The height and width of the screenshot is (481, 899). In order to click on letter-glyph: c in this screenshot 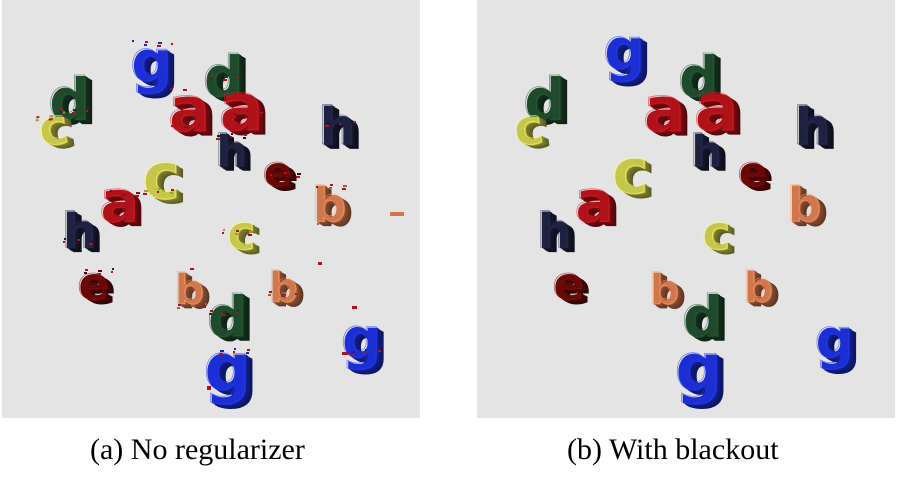, I will do `click(717, 234)`.